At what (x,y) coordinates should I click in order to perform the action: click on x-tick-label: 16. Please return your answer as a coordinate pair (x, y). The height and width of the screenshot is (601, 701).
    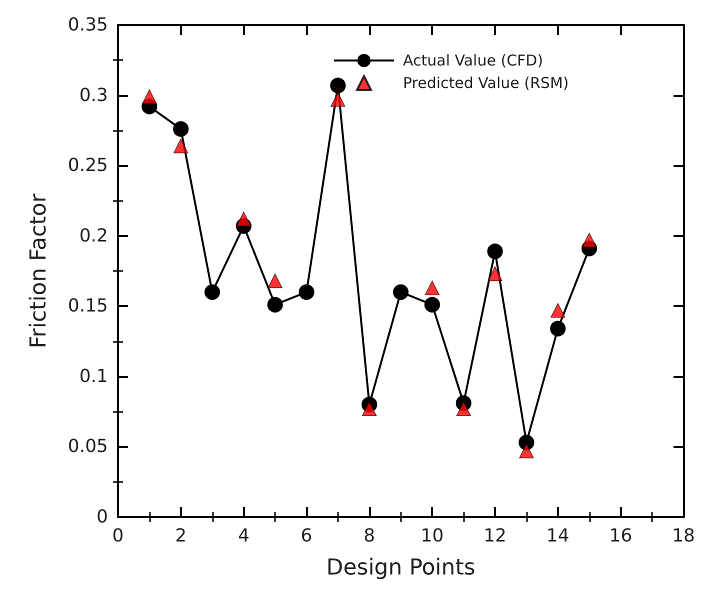
    Looking at the image, I should click on (620, 536).